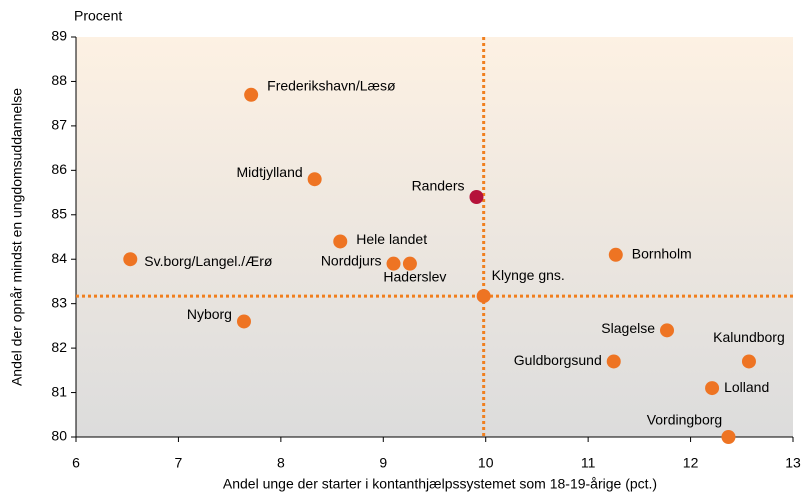 This screenshot has width=802, height=492. What do you see at coordinates (383, 463) in the screenshot?
I see `x-tick-label: 9` at bounding box center [383, 463].